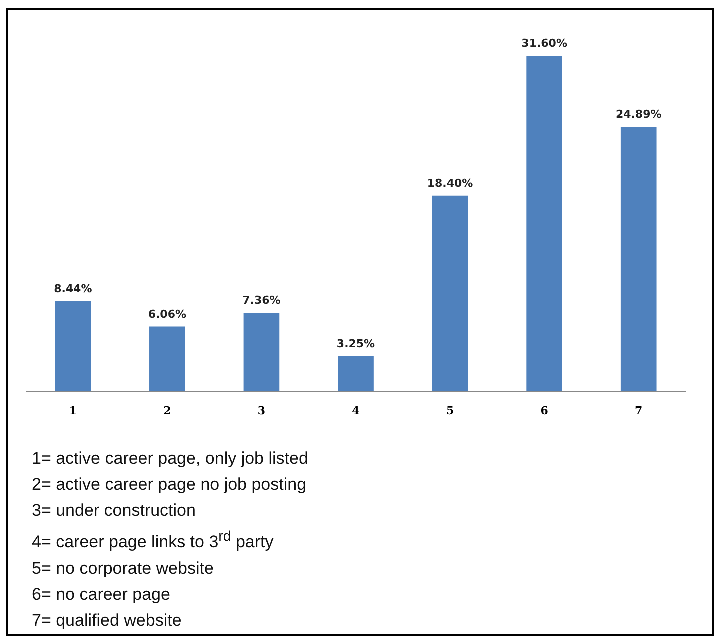  I want to click on data-label: 3.25%, so click(356, 344).